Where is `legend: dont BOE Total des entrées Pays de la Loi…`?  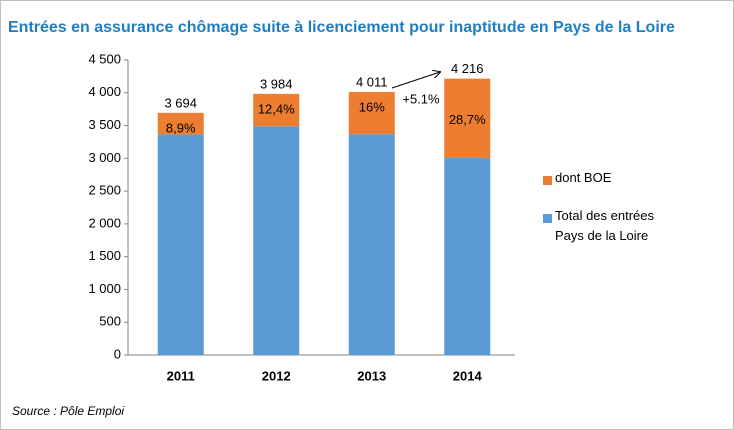
legend: dont BOE Total des entrées Pays de la Loi… is located at coordinates (633, 219).